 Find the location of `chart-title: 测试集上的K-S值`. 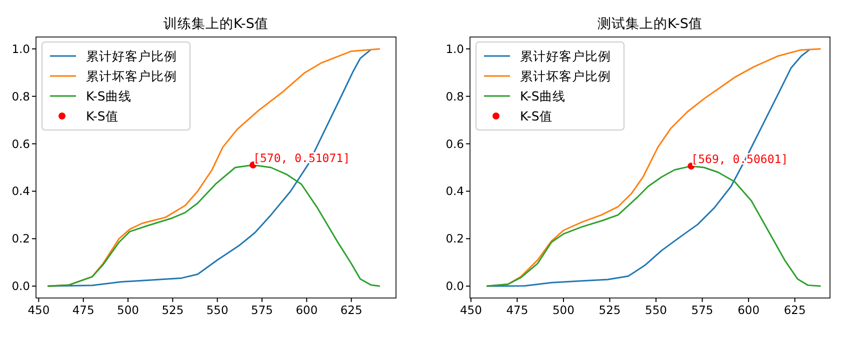

chart-title: 测试集上的K-S值 is located at coordinates (650, 24).